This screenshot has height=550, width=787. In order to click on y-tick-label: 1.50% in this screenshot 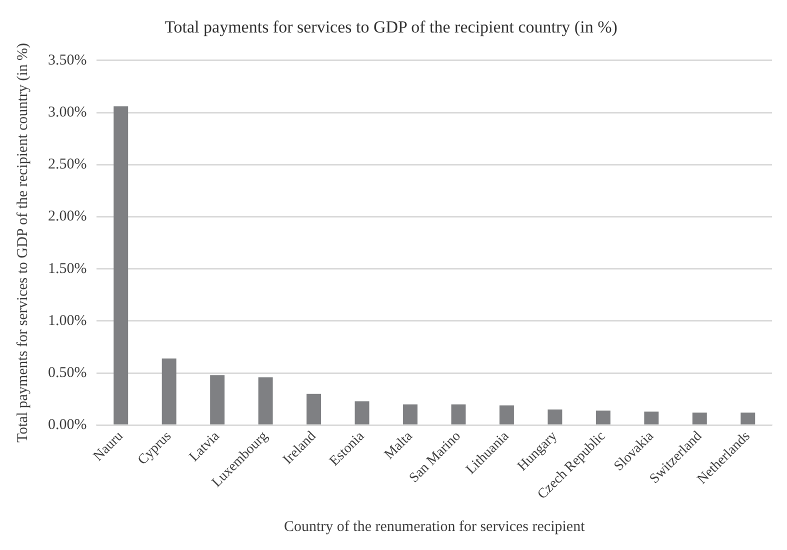, I will do `click(67, 268)`.